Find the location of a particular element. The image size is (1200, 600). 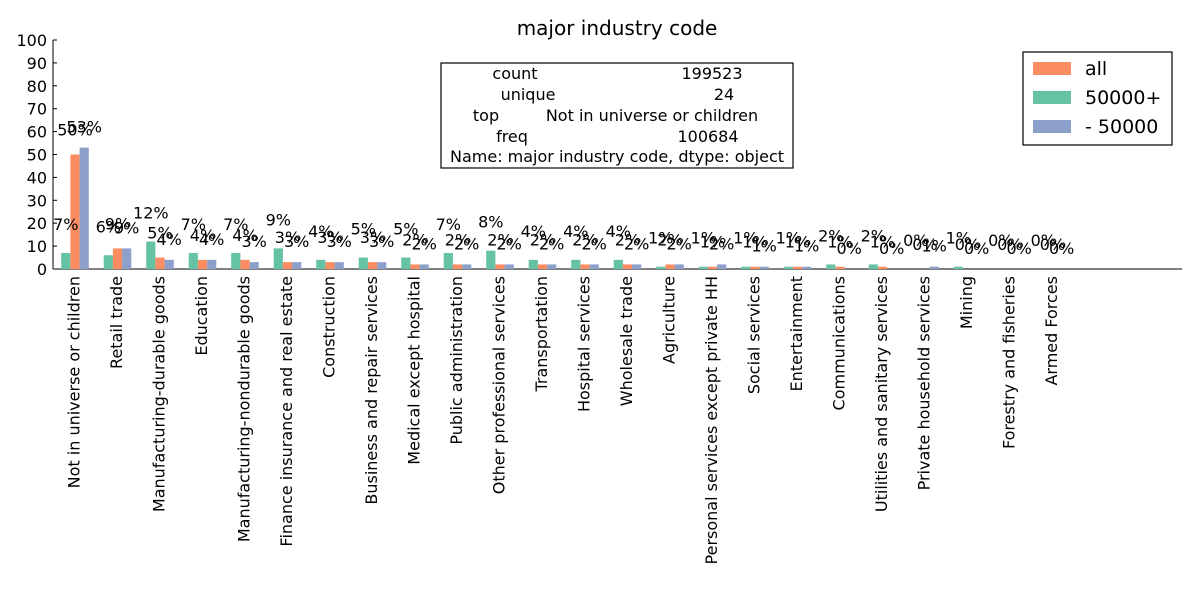

summary-stats-frame is located at coordinates (617, 115).